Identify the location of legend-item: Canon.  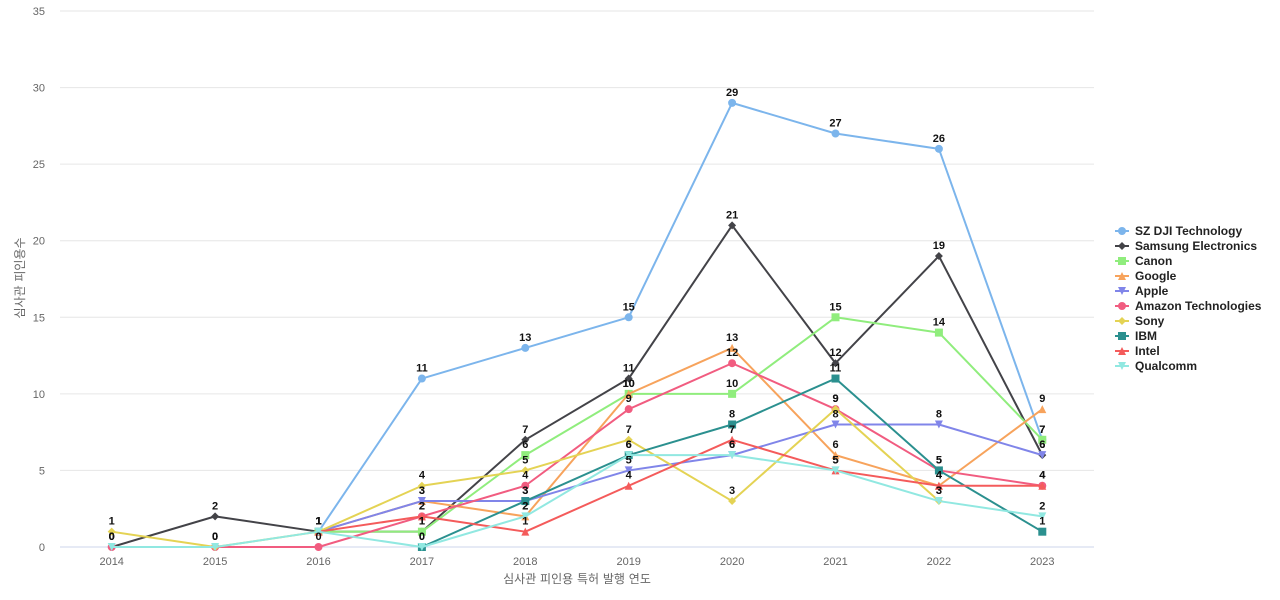
(1143, 261).